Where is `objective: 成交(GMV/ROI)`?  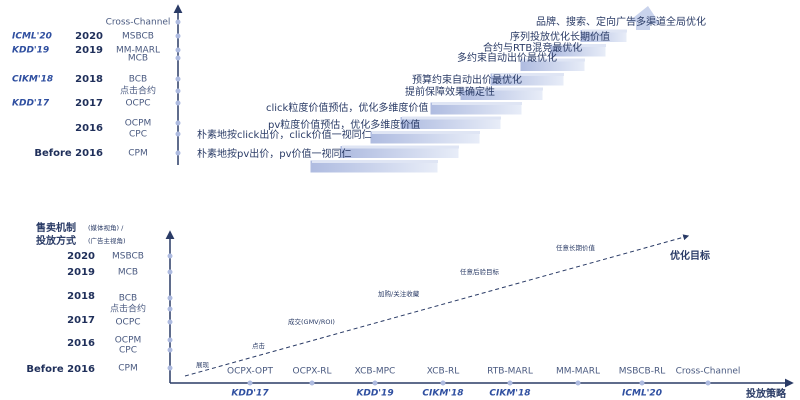 objective: 成交(GMV/ROI) is located at coordinates (311, 321).